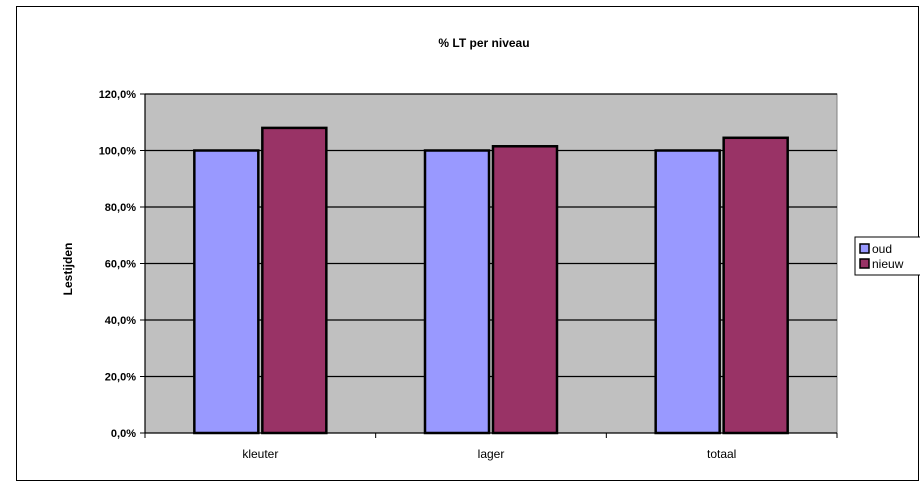 The height and width of the screenshot is (488, 924). I want to click on legend-swatch-nieuw, so click(864, 263).